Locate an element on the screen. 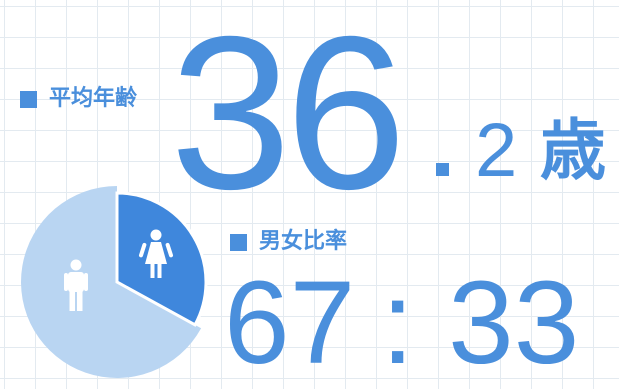 This screenshot has height=389, width=619. gender-ratio-male: 67 is located at coordinates (290, 323).